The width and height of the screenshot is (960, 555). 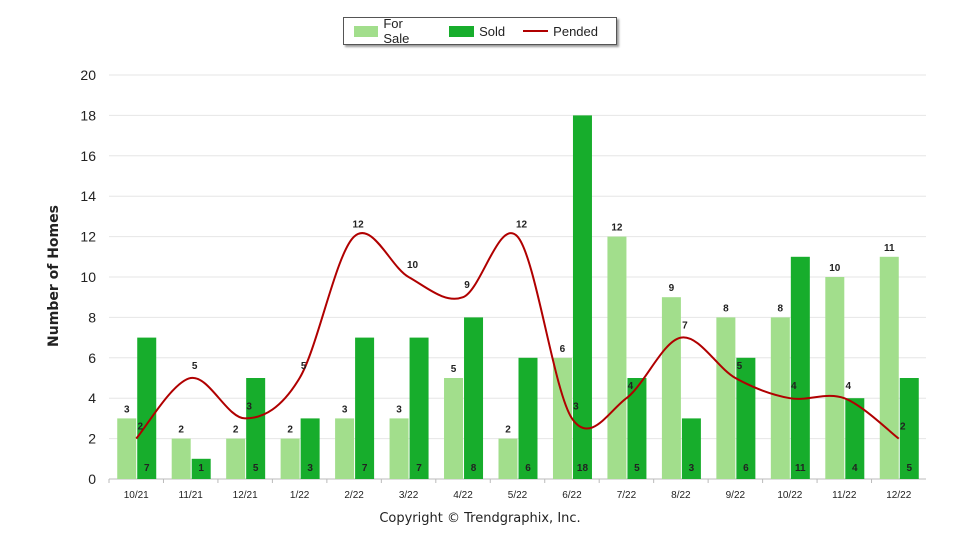 I want to click on data-label-sold: 5, so click(x=637, y=468).